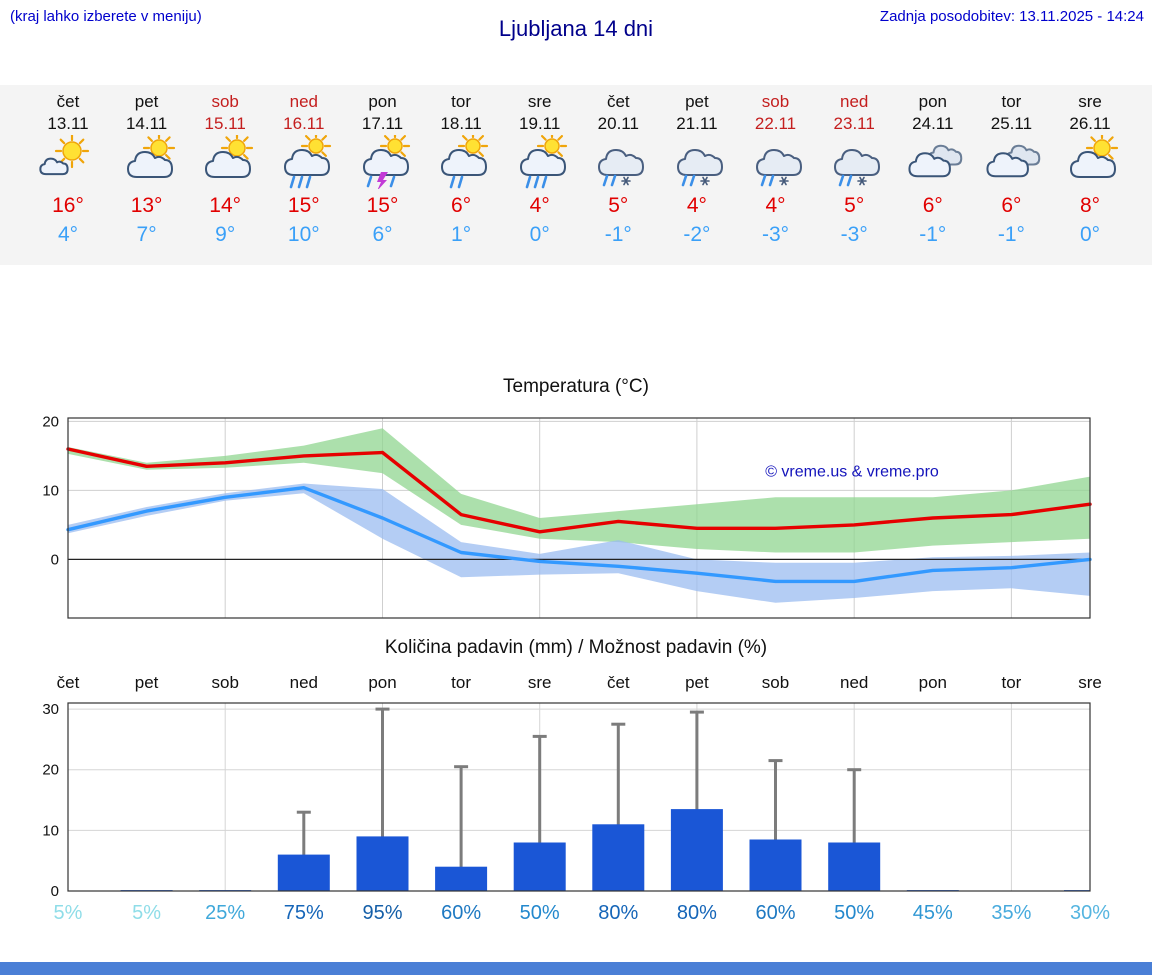 Image resolution: width=1152 pixels, height=975 pixels. What do you see at coordinates (55, 559) in the screenshot?
I see `temp-y-tick: 0` at bounding box center [55, 559].